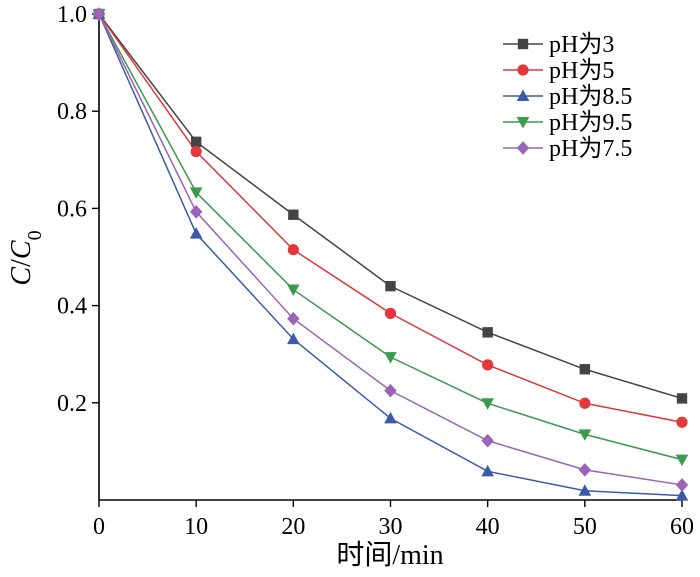 This screenshot has height=577, width=700. What do you see at coordinates (72, 307) in the screenshot?
I see `y-tick-label: 0.4` at bounding box center [72, 307].